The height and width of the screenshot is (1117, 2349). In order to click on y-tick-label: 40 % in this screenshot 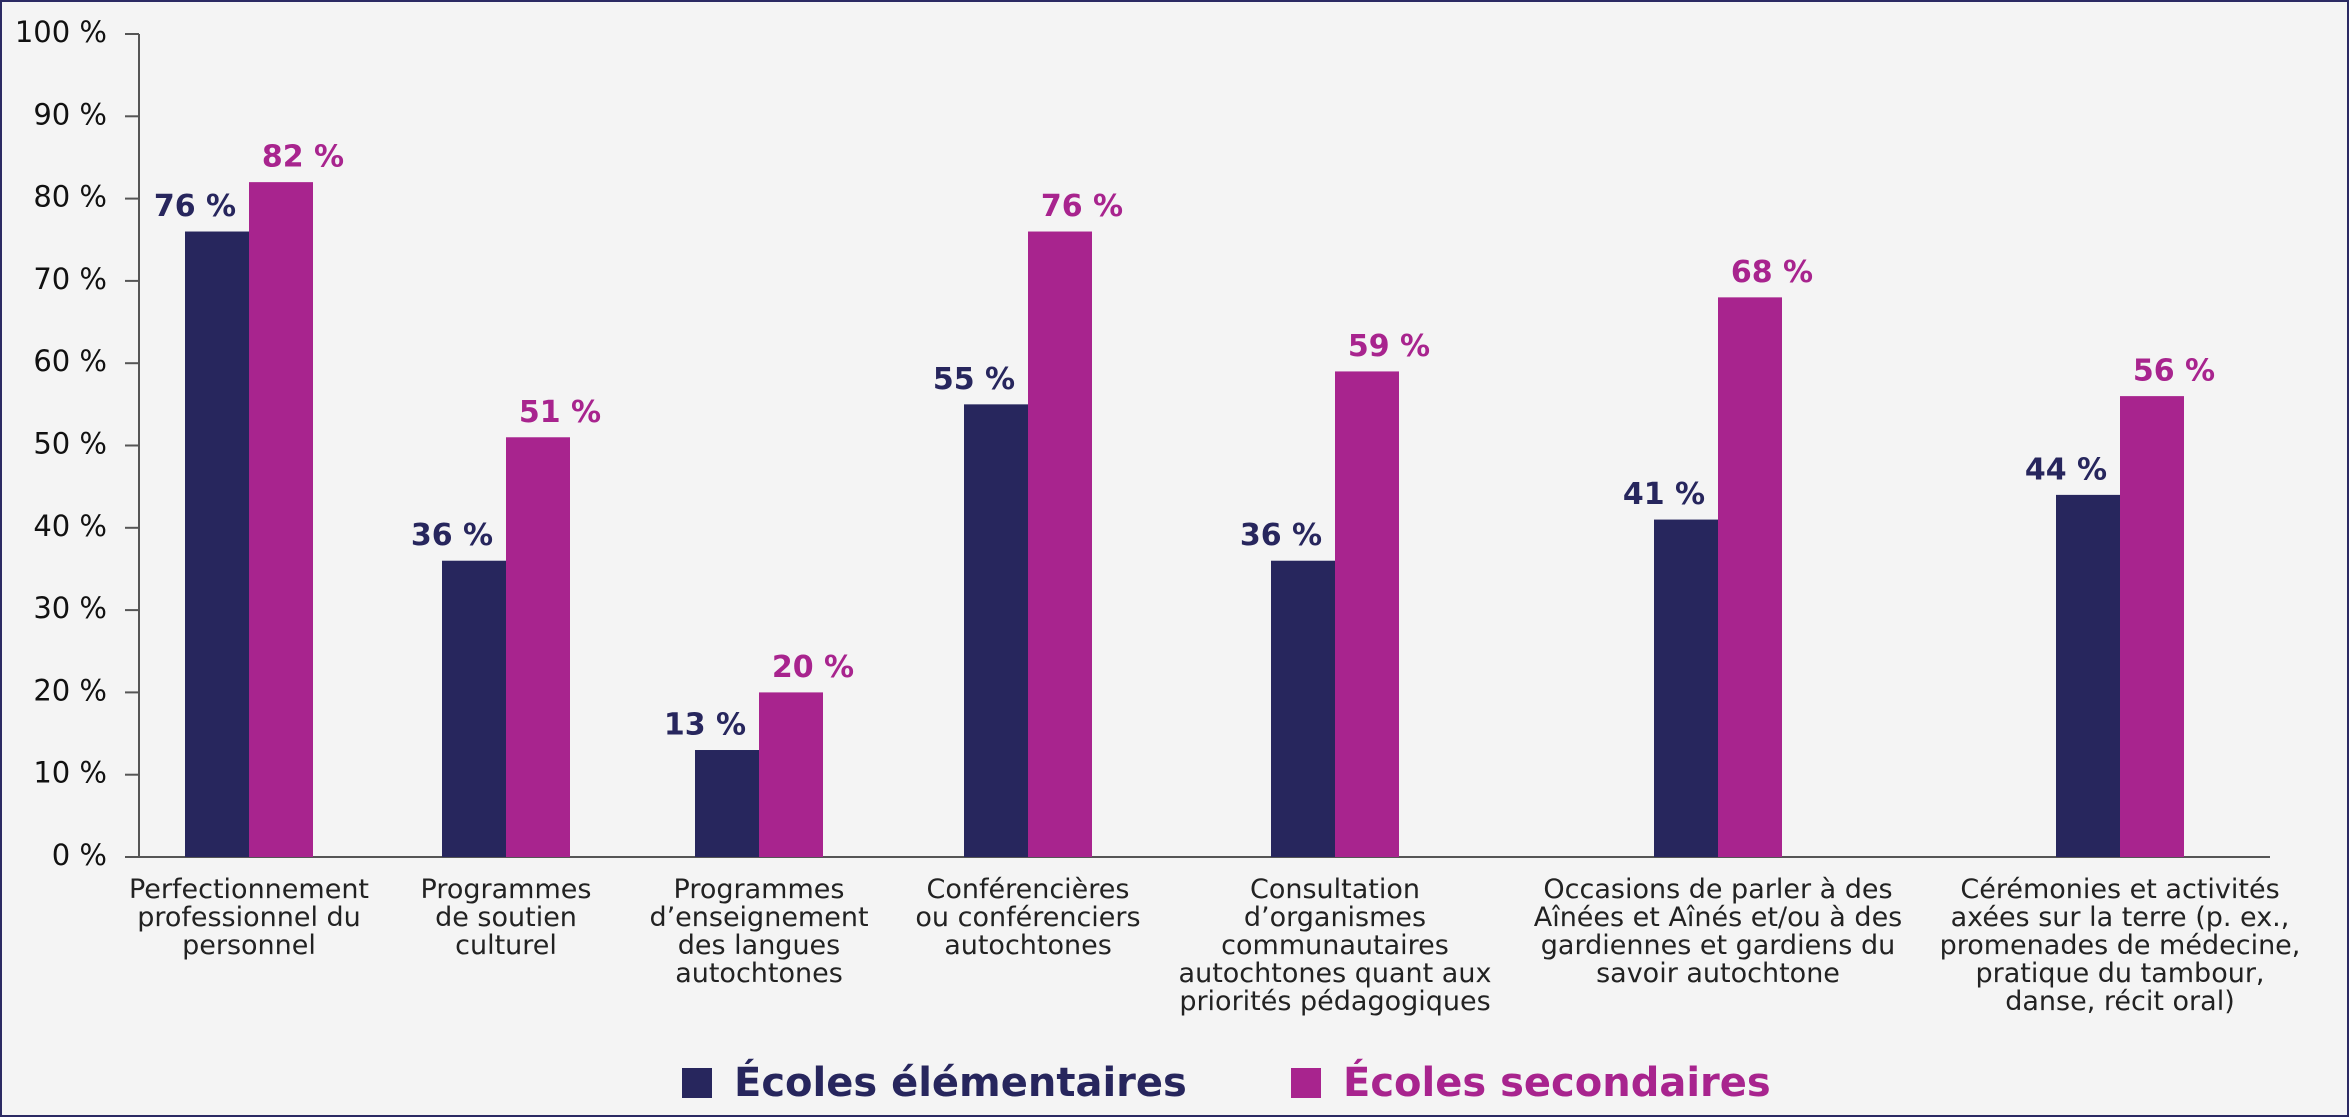, I will do `click(70, 526)`.